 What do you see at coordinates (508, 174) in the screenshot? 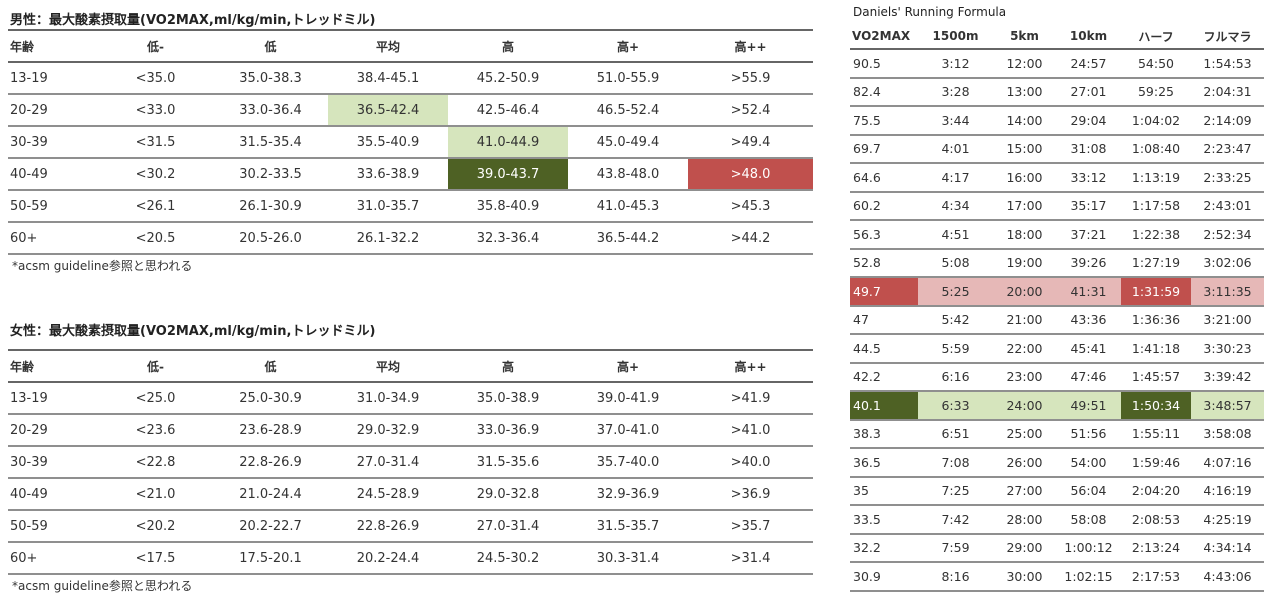
I see `table-cell: 39.0-43.7` at bounding box center [508, 174].